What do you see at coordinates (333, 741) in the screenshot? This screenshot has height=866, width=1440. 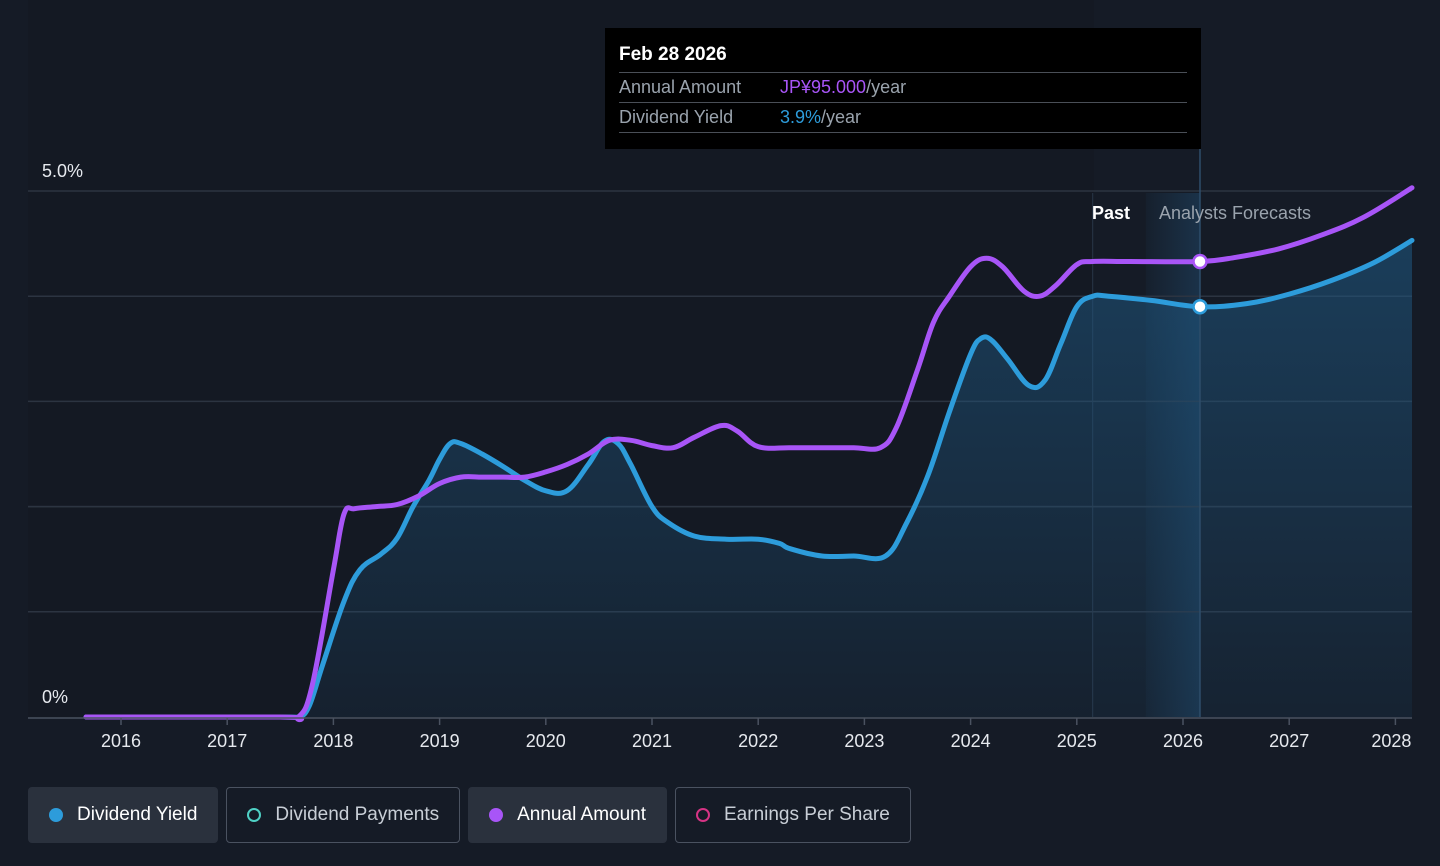 I see `x-tick-label: 2018` at bounding box center [333, 741].